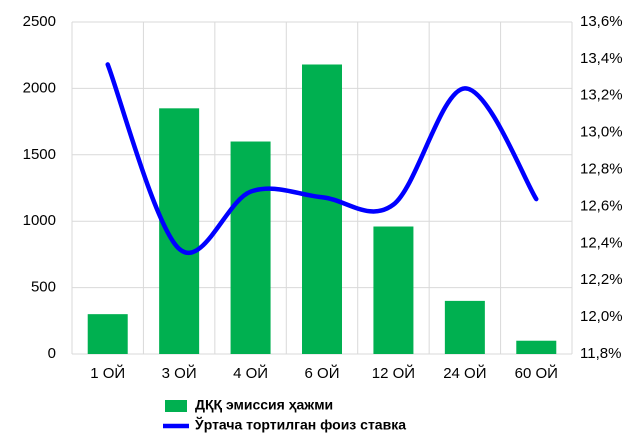 Image resolution: width=628 pixels, height=436 pixels. What do you see at coordinates (601, 21) in the screenshot?
I see `y2-tick-label: 13,6%` at bounding box center [601, 21].